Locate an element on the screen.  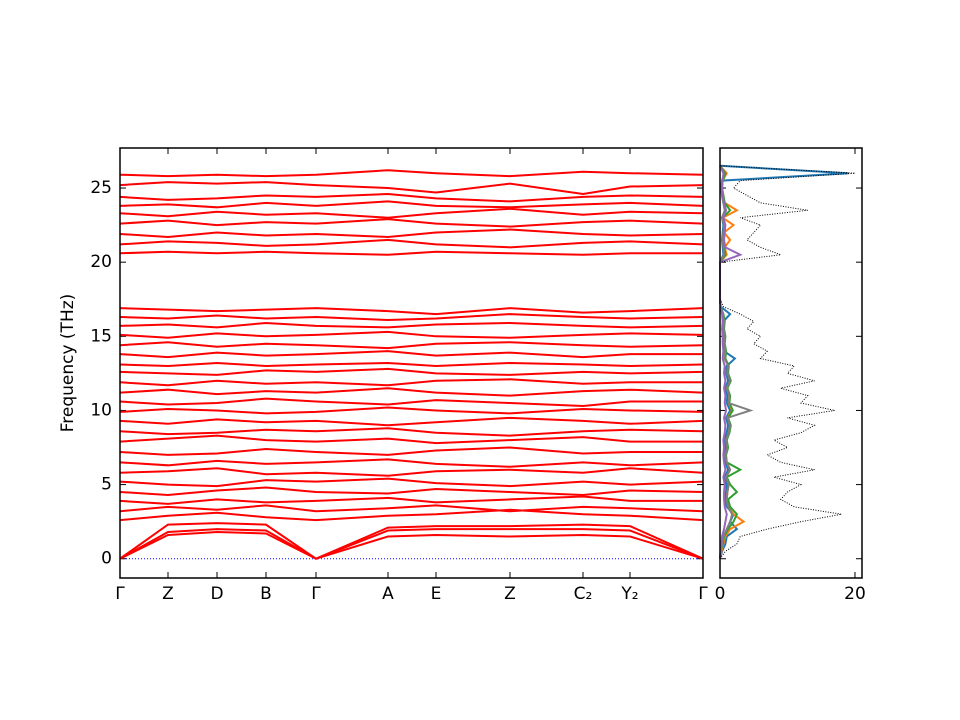
x-tick-label: Y₂ is located at coordinates (629, 594).